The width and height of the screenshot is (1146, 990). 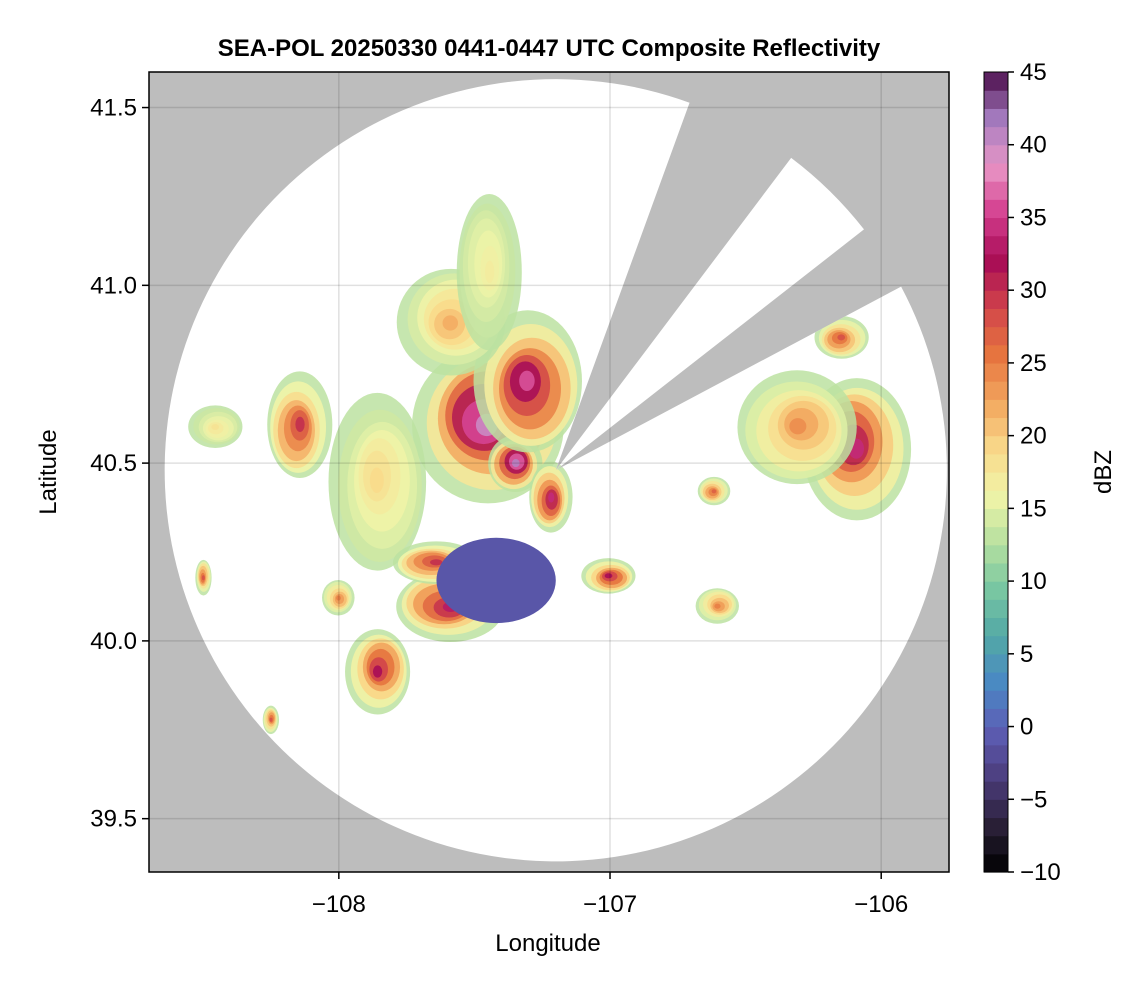 What do you see at coordinates (1033, 436) in the screenshot?
I see `colorbar-tick-label: 20` at bounding box center [1033, 436].